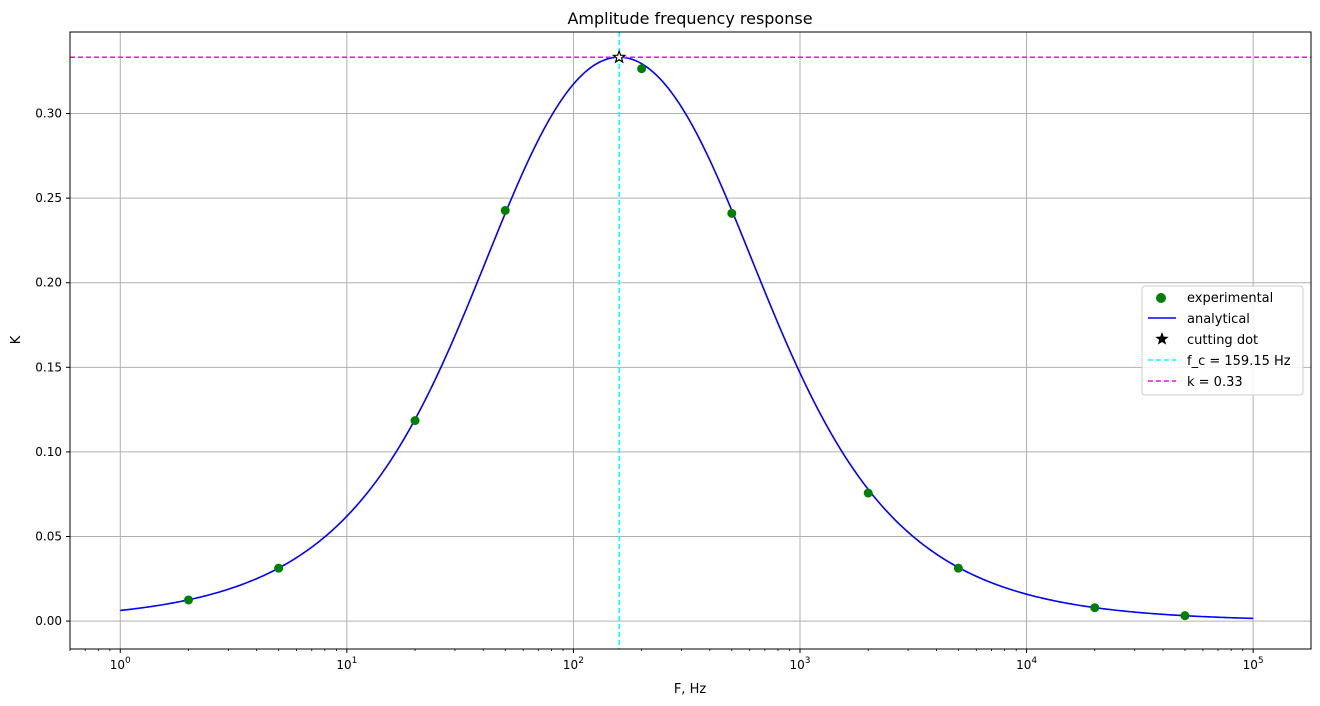 The width and height of the screenshot is (1320, 706). What do you see at coordinates (1239, 361) in the screenshot?
I see `legend-label-fc-line: f_c = 159.15 Hz` at bounding box center [1239, 361].